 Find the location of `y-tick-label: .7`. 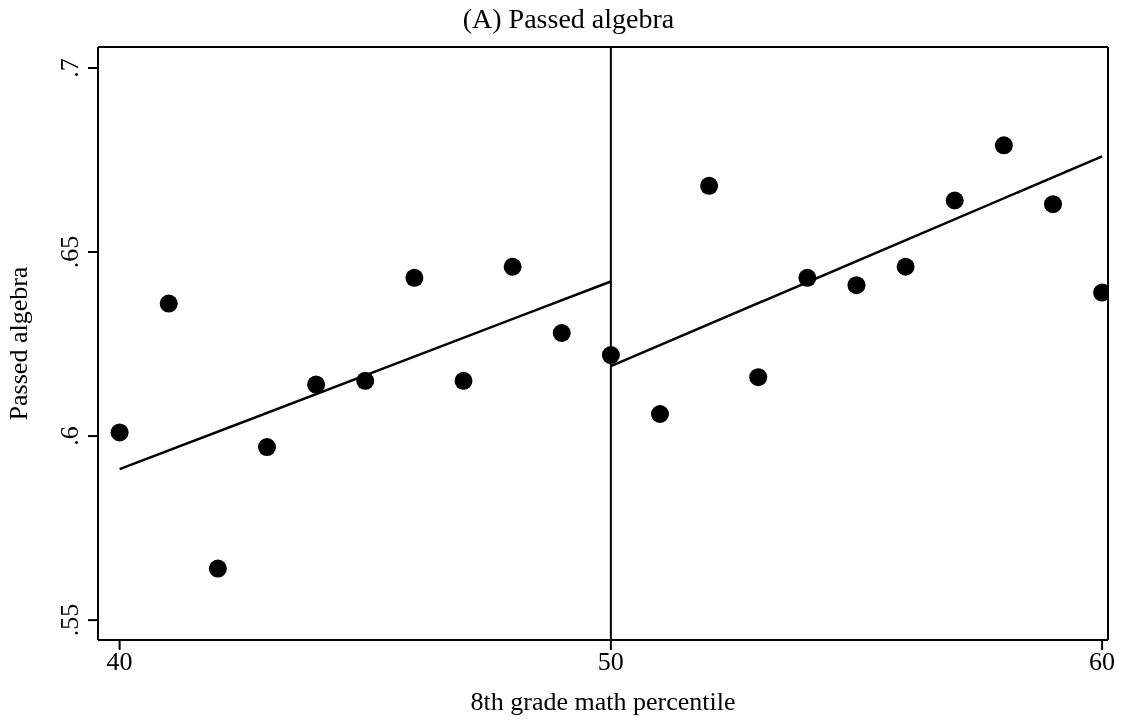

y-tick-label: .7 is located at coordinates (69, 68).